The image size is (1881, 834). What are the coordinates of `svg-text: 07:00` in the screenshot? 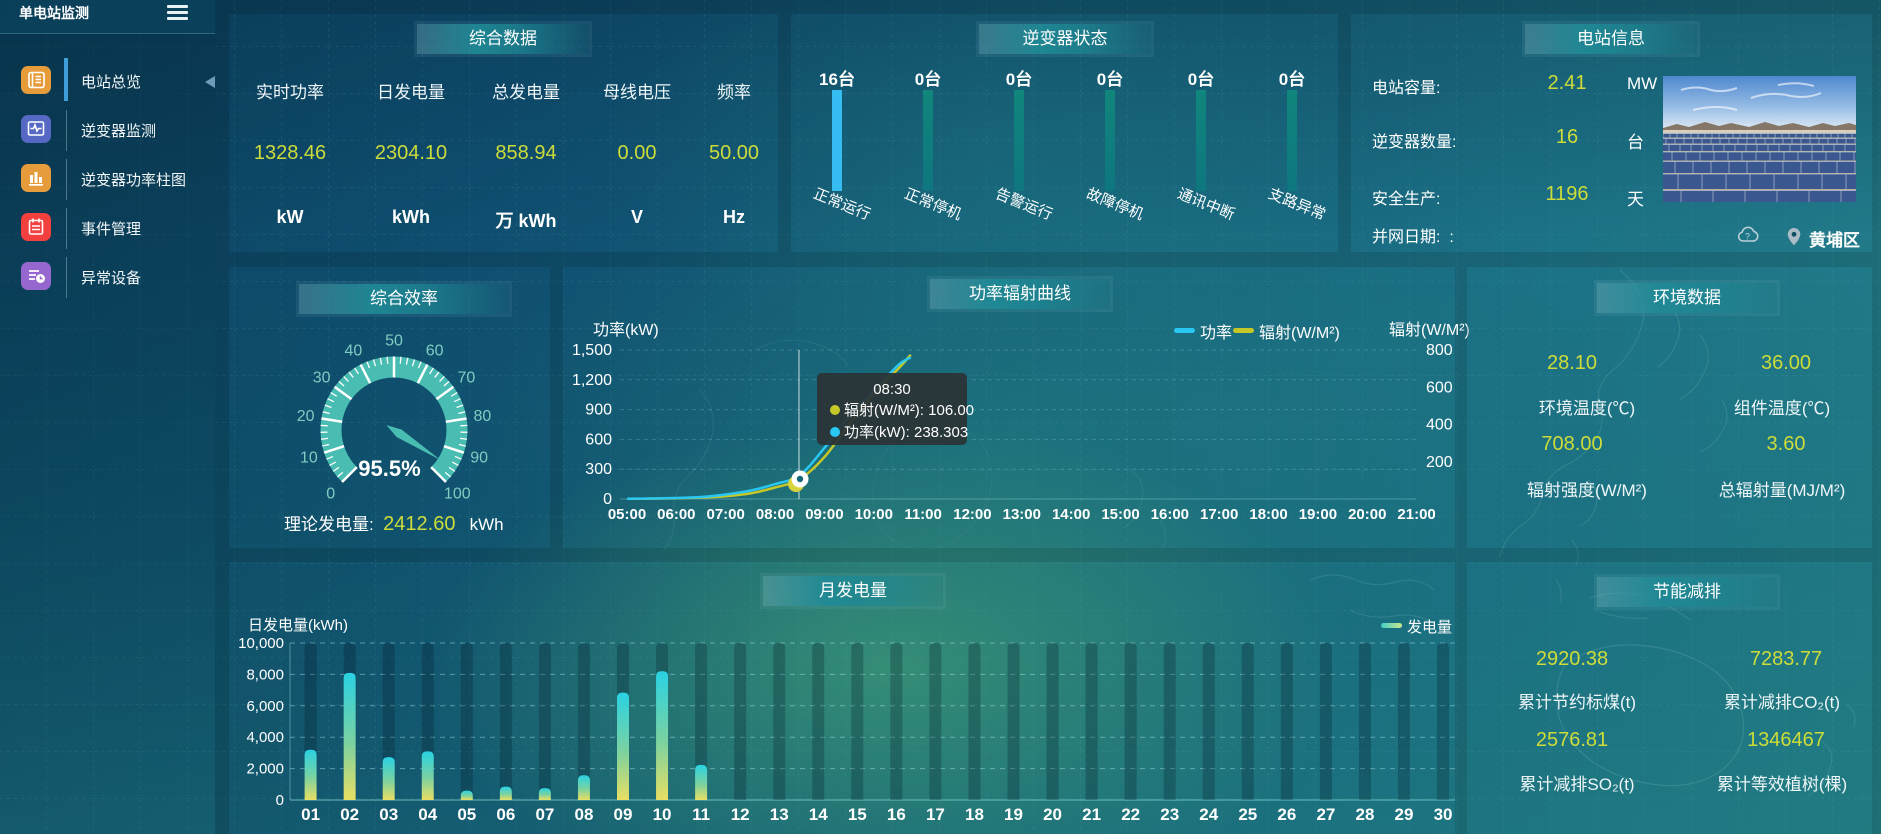 It's located at (726, 514).